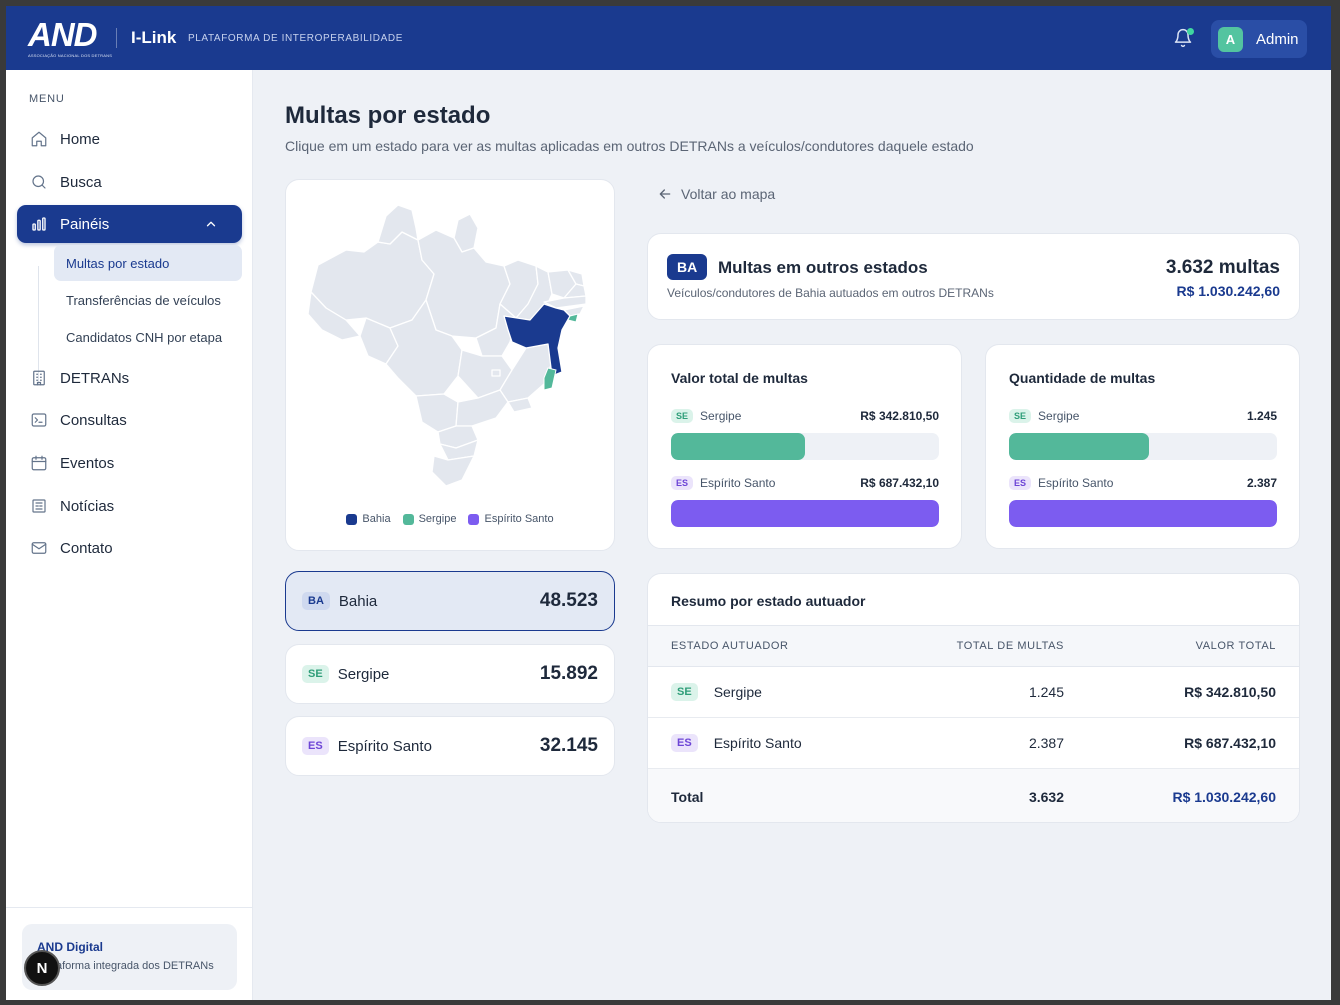  Describe the element at coordinates (39, 506) in the screenshot. I see `newspaper-icon` at that location.